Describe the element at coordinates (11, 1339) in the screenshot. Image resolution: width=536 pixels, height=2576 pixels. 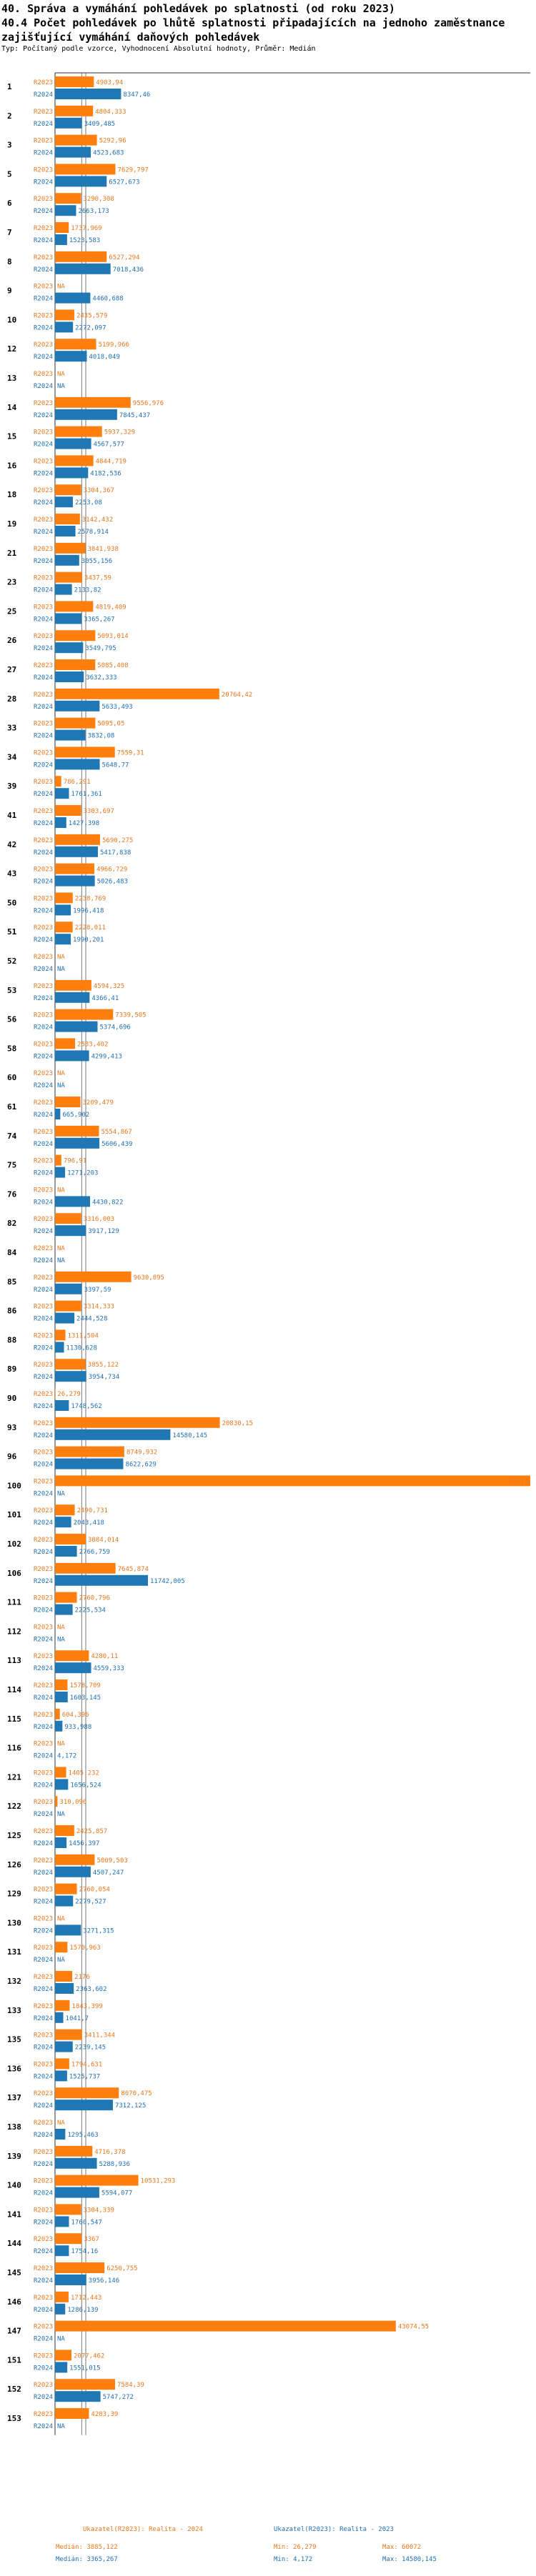
I see `category-label: 88` at that location.